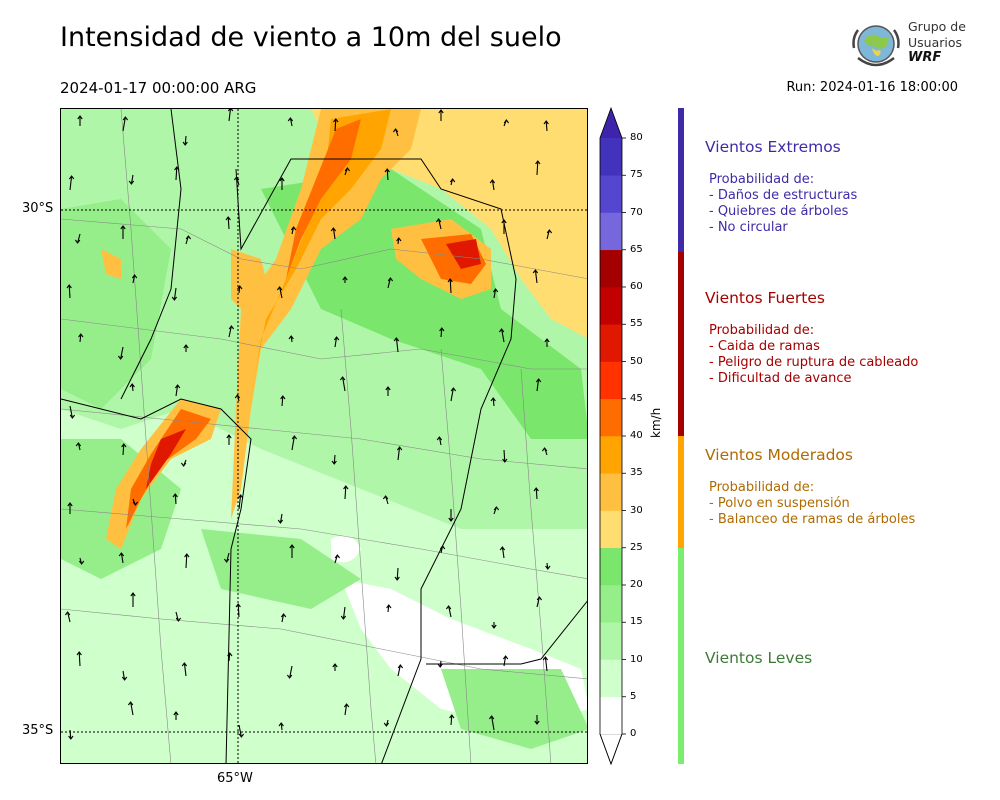 This screenshot has height=800, width=1000. What do you see at coordinates (925, 57) in the screenshot?
I see `logo-text-line3: WRF` at bounding box center [925, 57].